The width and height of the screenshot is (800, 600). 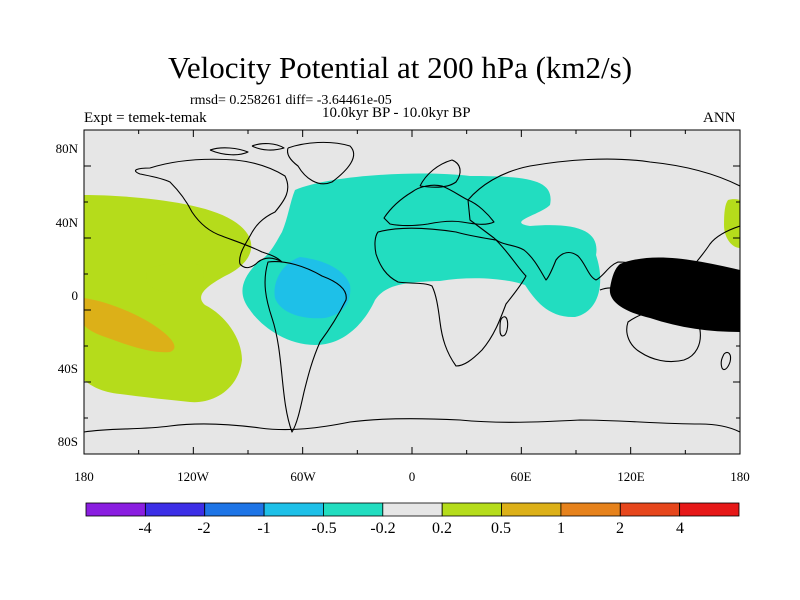 I want to click on colorbar-labels: -4 -2 -1 -0.5 -0.2 0.2 0.5 1 2 4, so click(x=411, y=528).